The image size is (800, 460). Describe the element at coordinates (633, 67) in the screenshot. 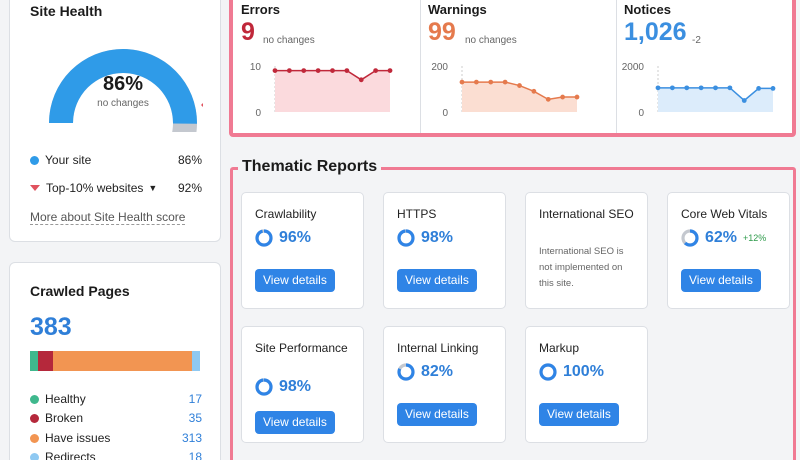

I see `y-tick-top: 2000` at that location.